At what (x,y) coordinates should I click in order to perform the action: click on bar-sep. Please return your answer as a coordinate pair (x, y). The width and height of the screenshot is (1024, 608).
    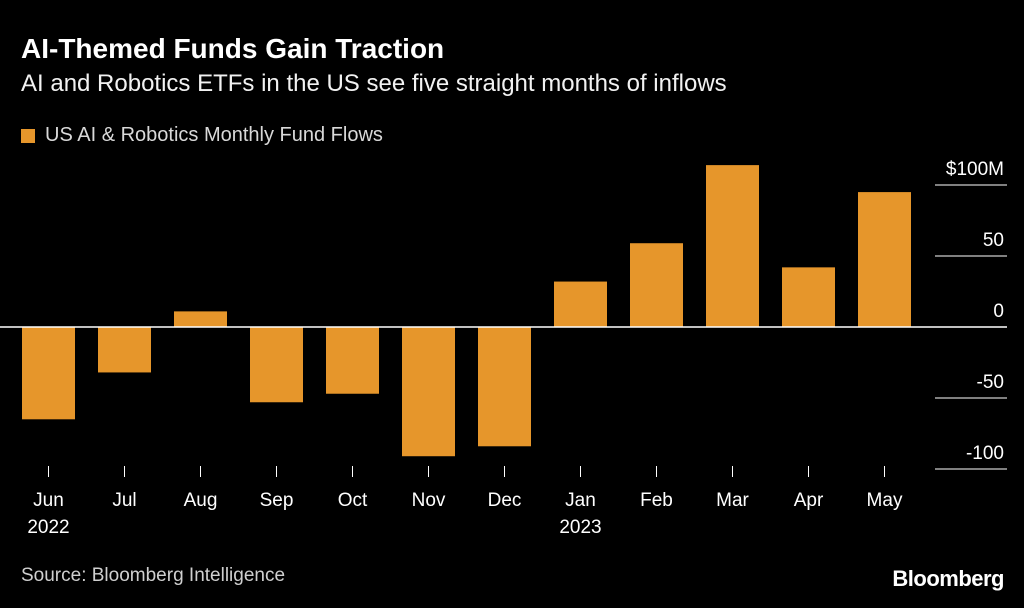
    Looking at the image, I should click on (276, 365).